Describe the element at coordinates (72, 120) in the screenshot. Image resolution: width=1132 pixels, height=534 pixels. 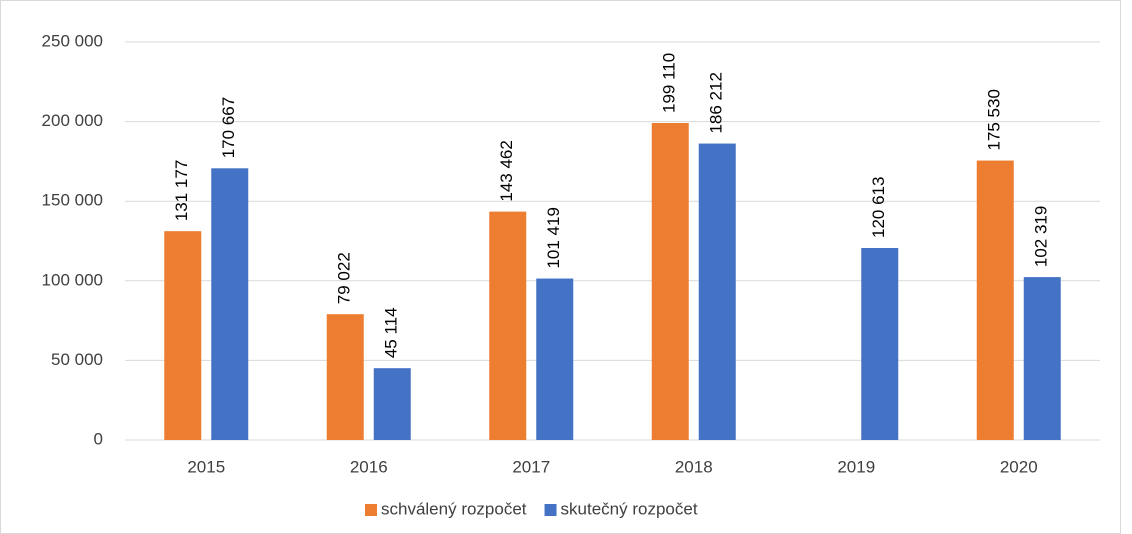
I see `y-tick-label: 200 000` at that location.